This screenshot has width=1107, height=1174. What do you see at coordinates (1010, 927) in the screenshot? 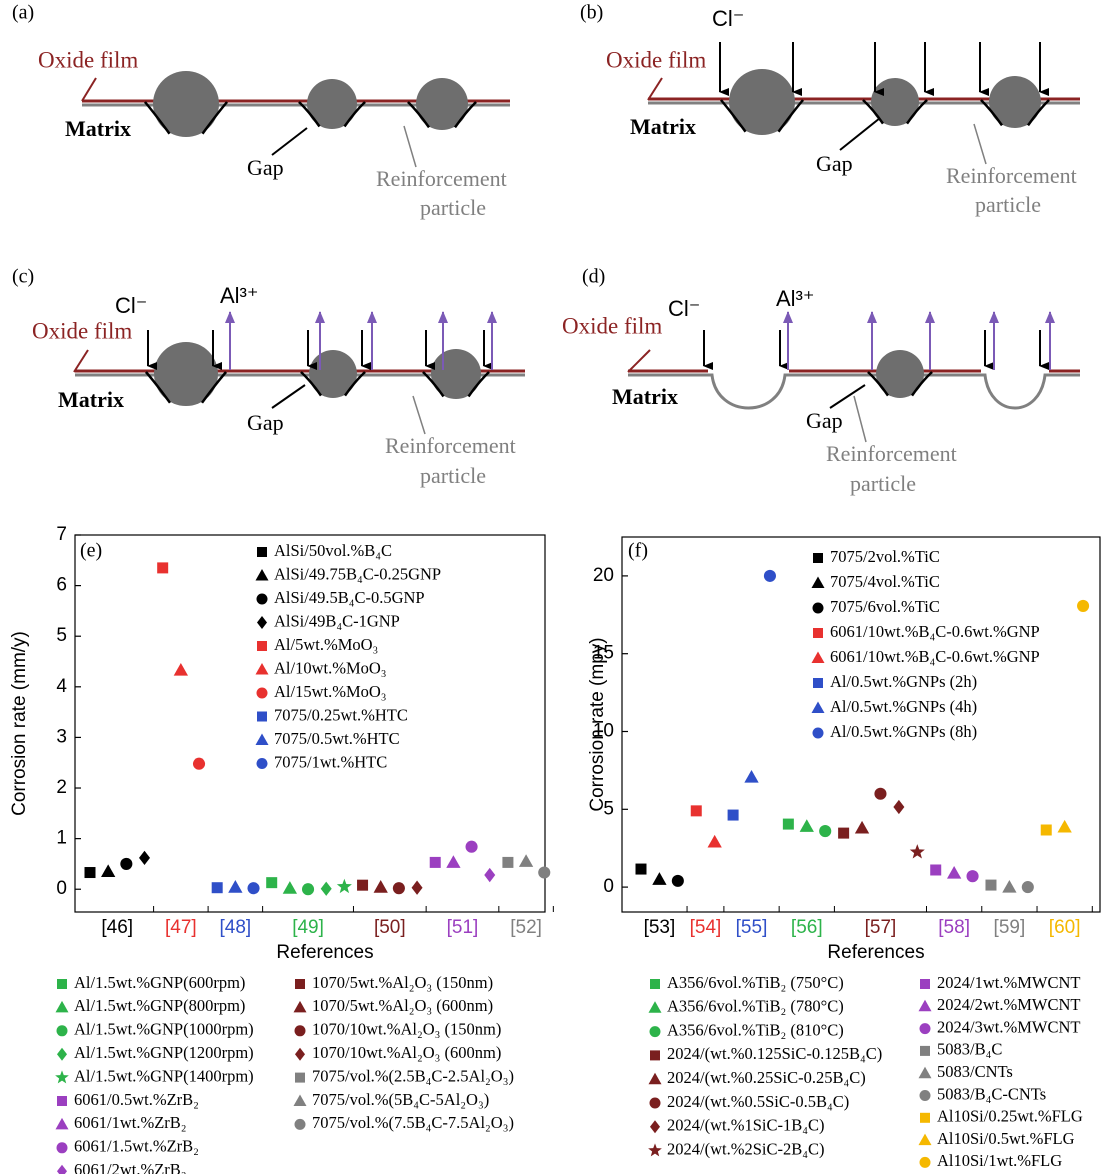
I see `x-tick-label: [59]` at bounding box center [1010, 927].